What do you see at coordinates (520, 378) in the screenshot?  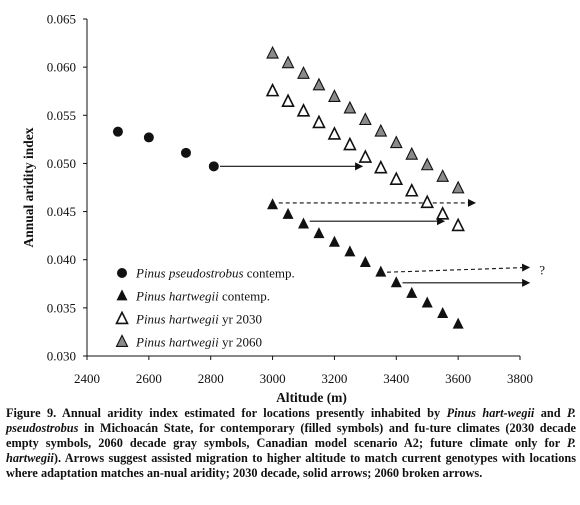 I see `x-tick-label: 3800` at bounding box center [520, 378].